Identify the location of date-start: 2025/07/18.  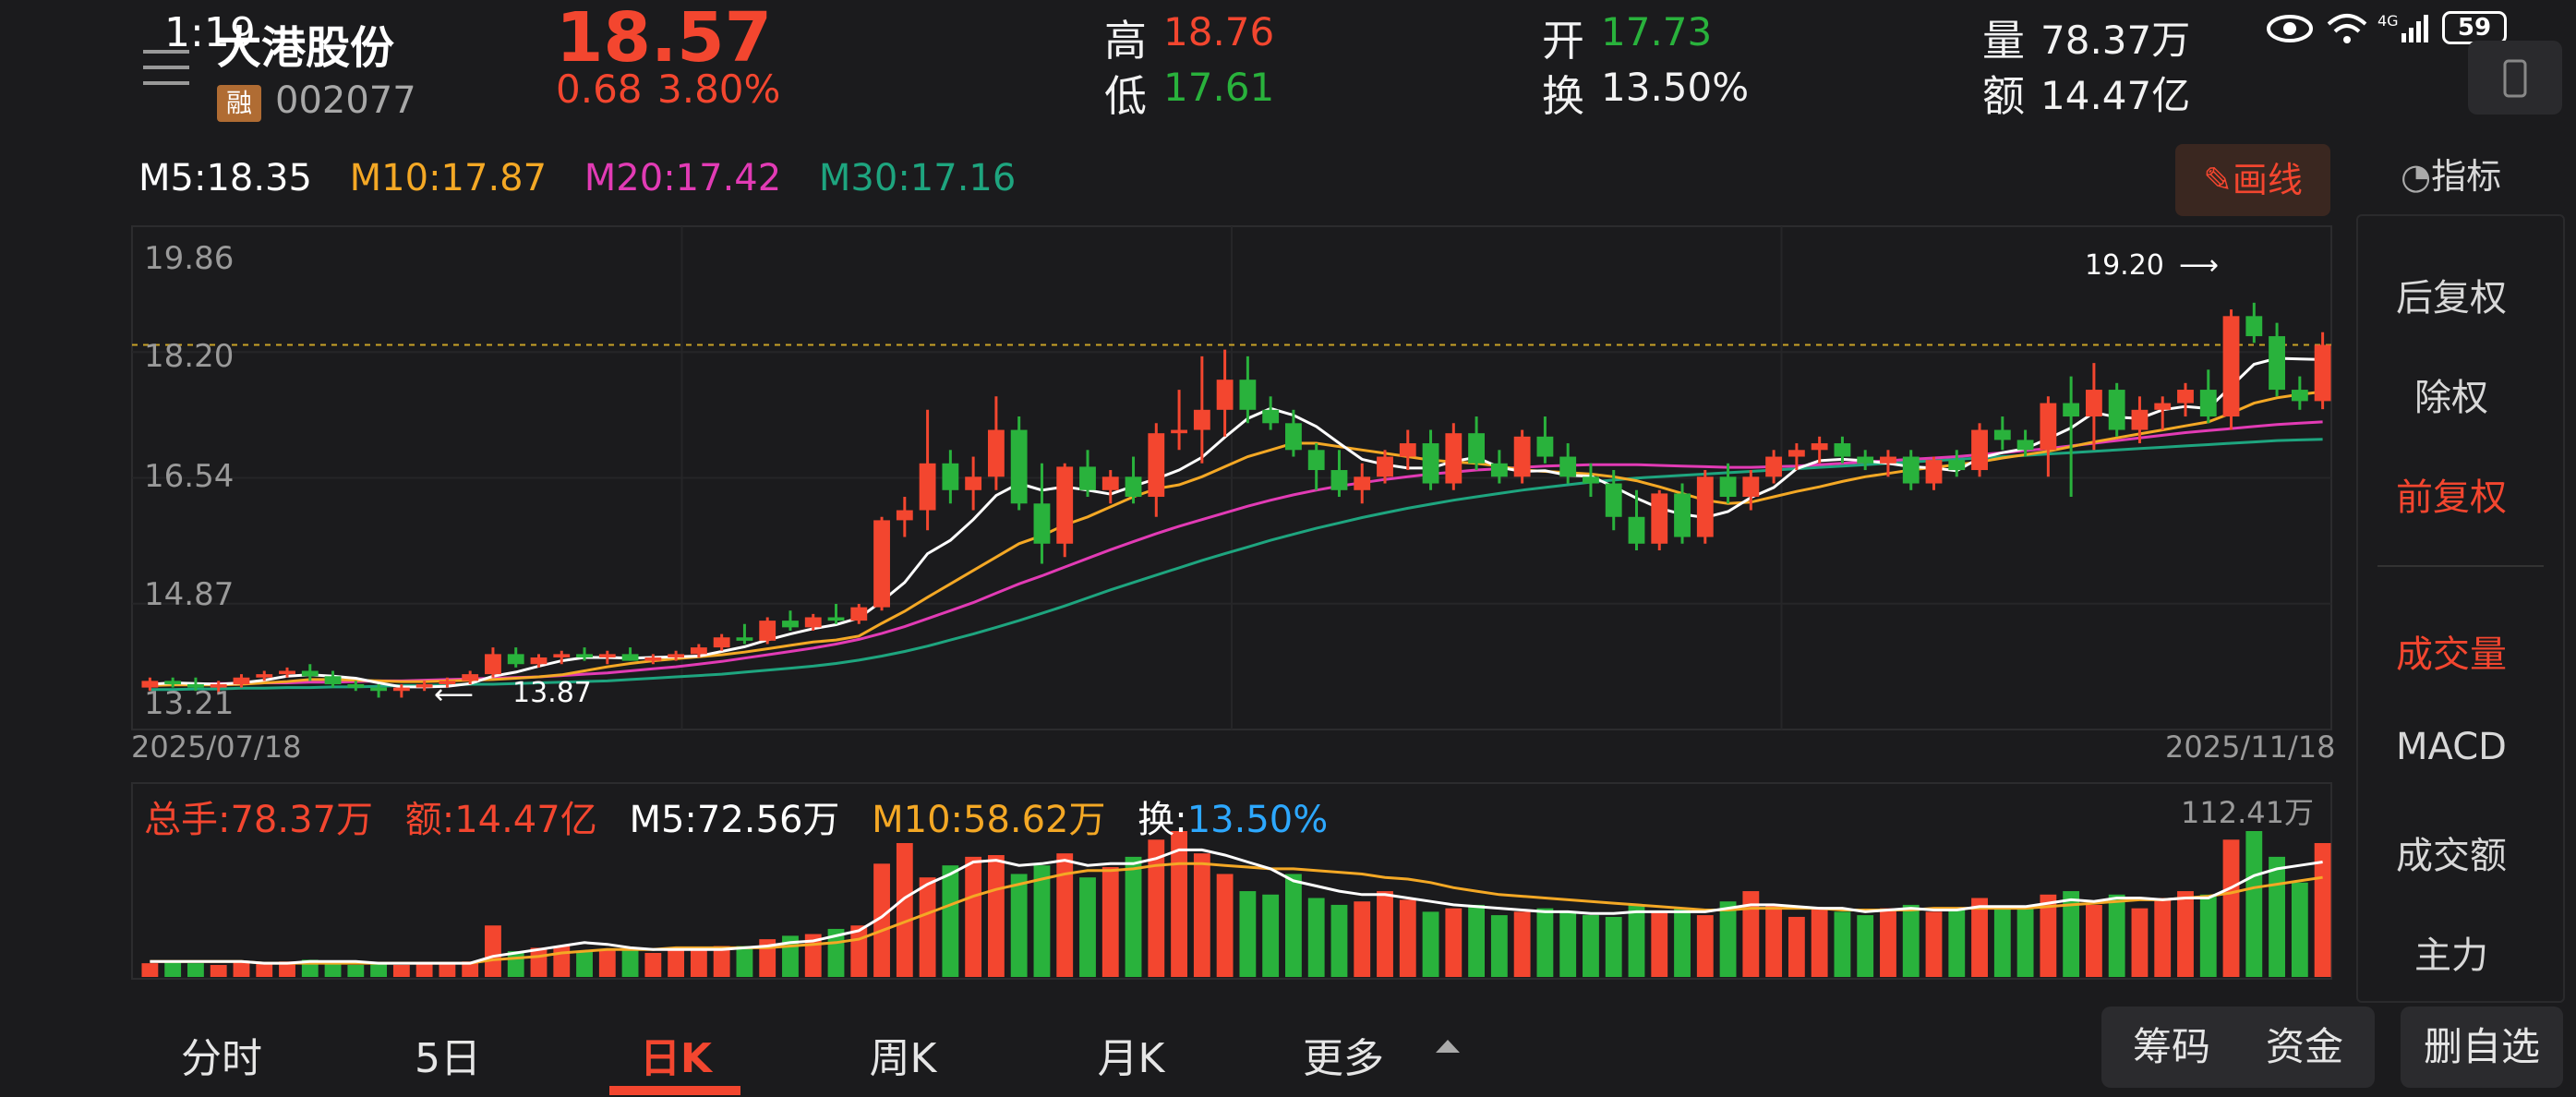
(216, 747).